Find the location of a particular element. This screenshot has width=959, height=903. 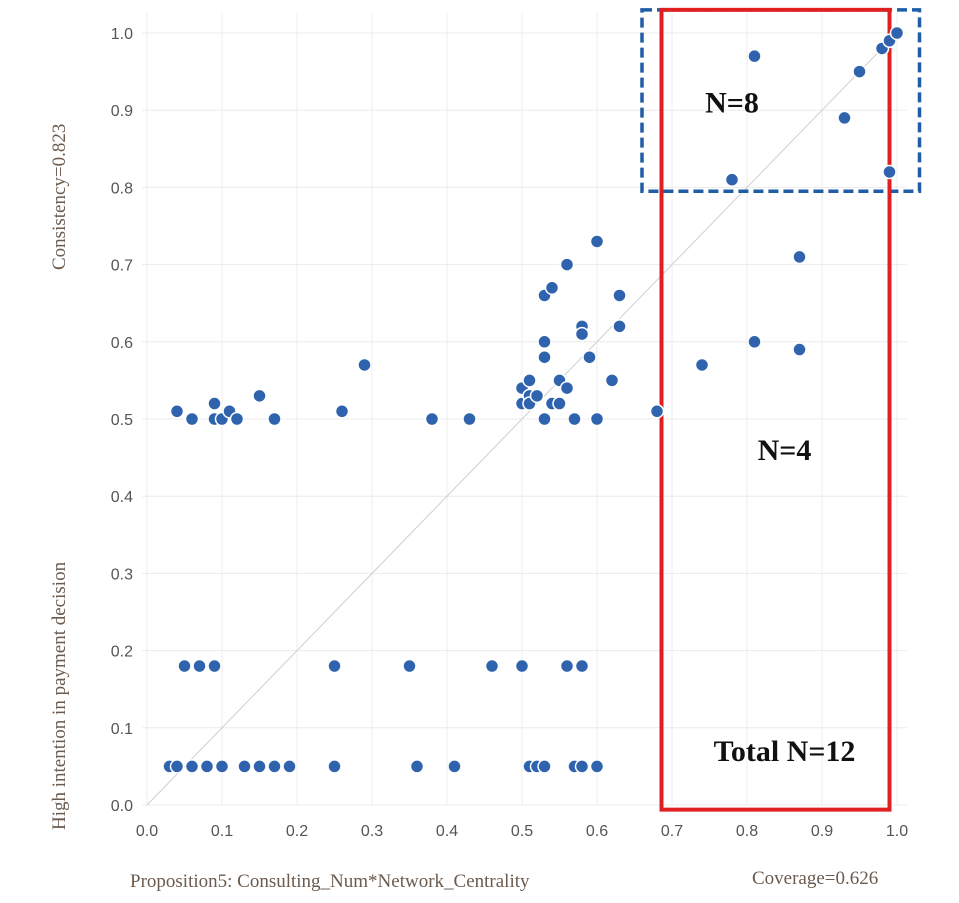

x-tick-label: 0.7 is located at coordinates (672, 831).